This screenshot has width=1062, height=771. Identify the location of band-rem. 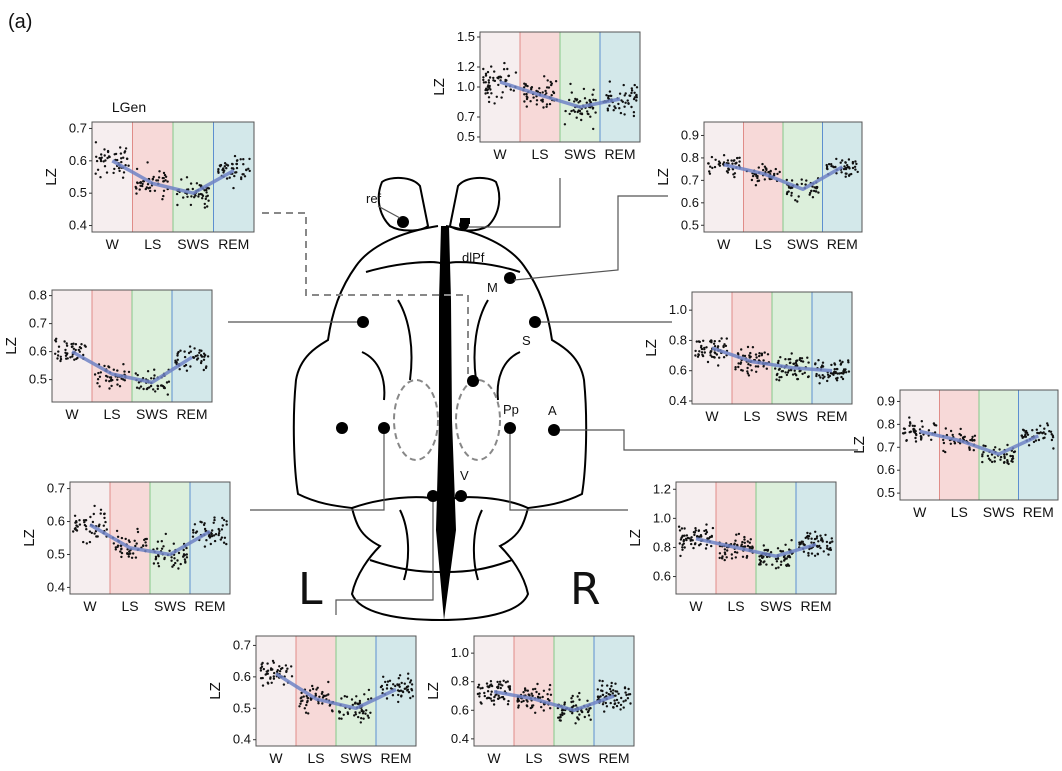
(192, 346).